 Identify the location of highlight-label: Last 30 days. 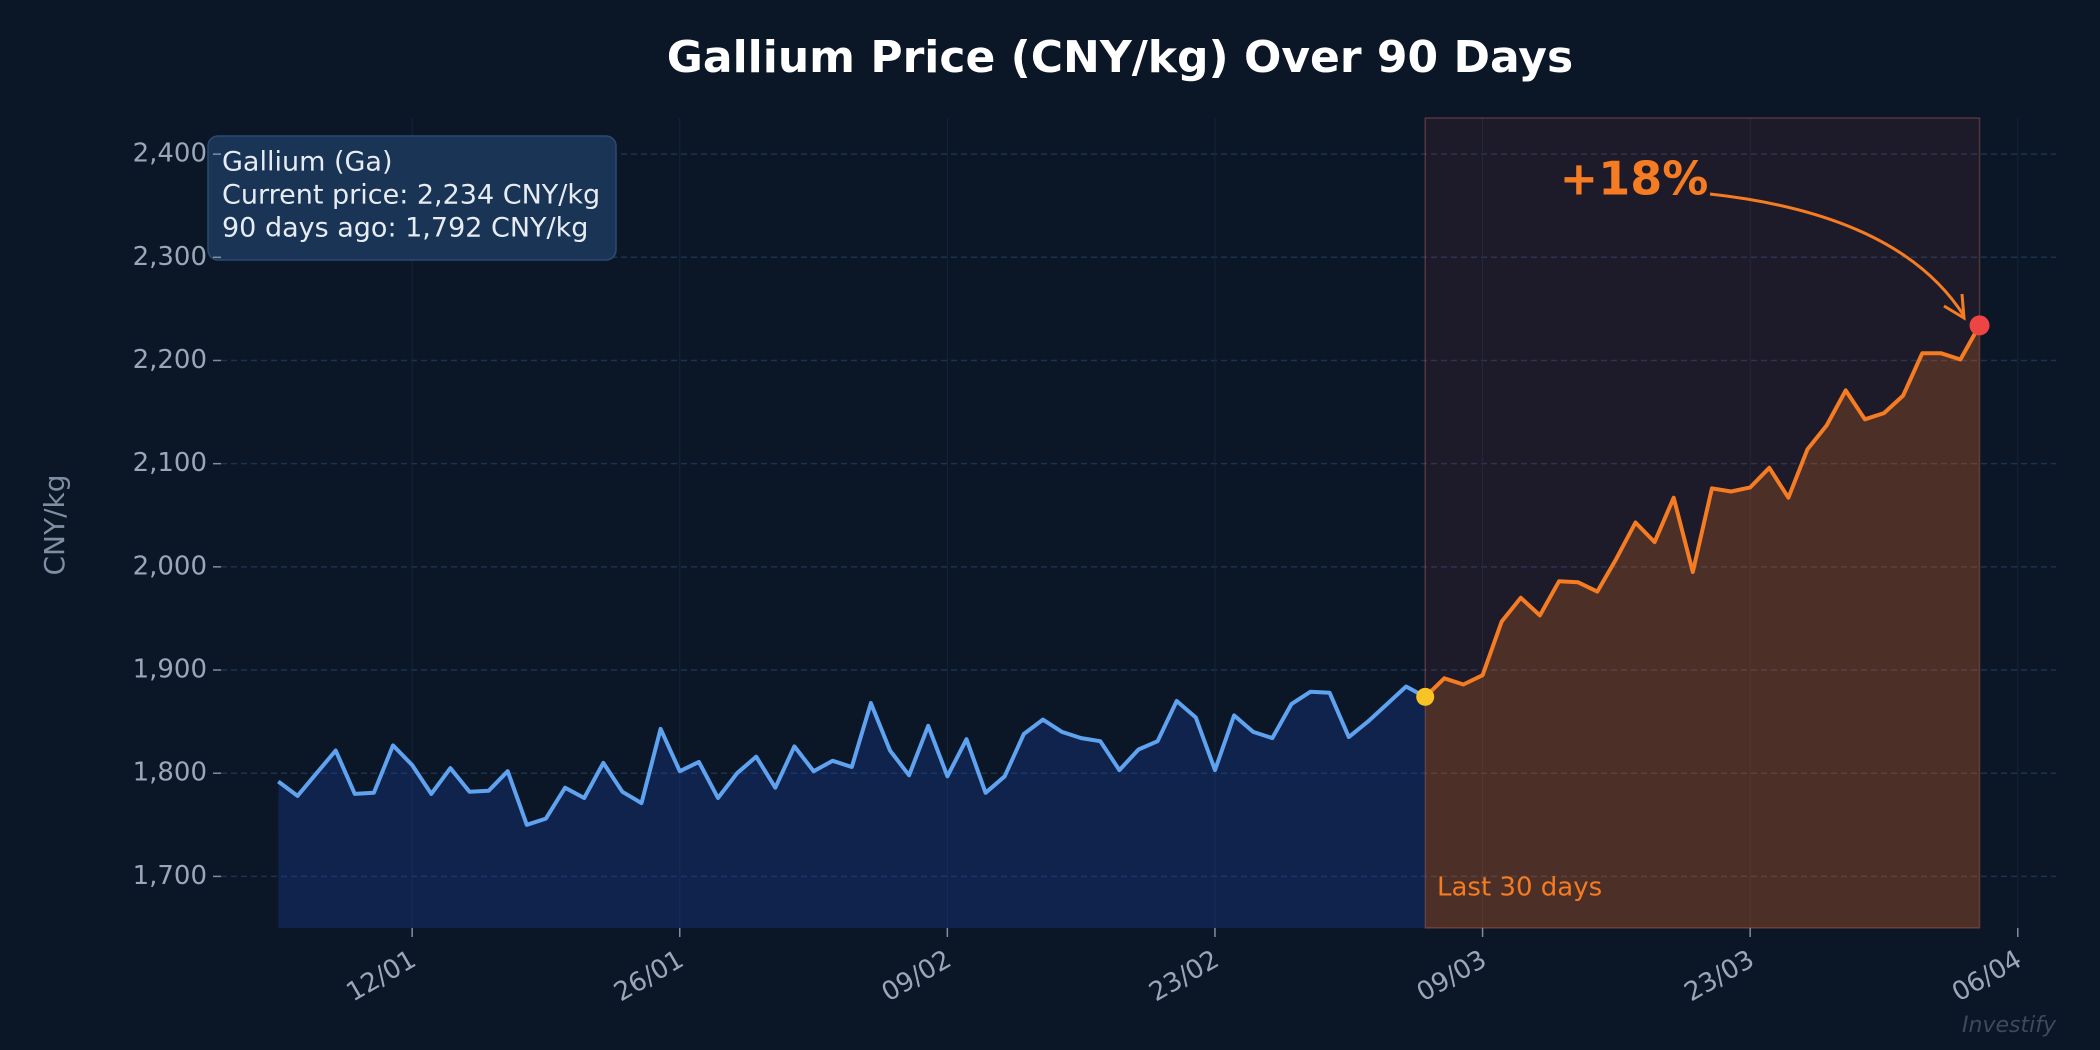
(1519, 888).